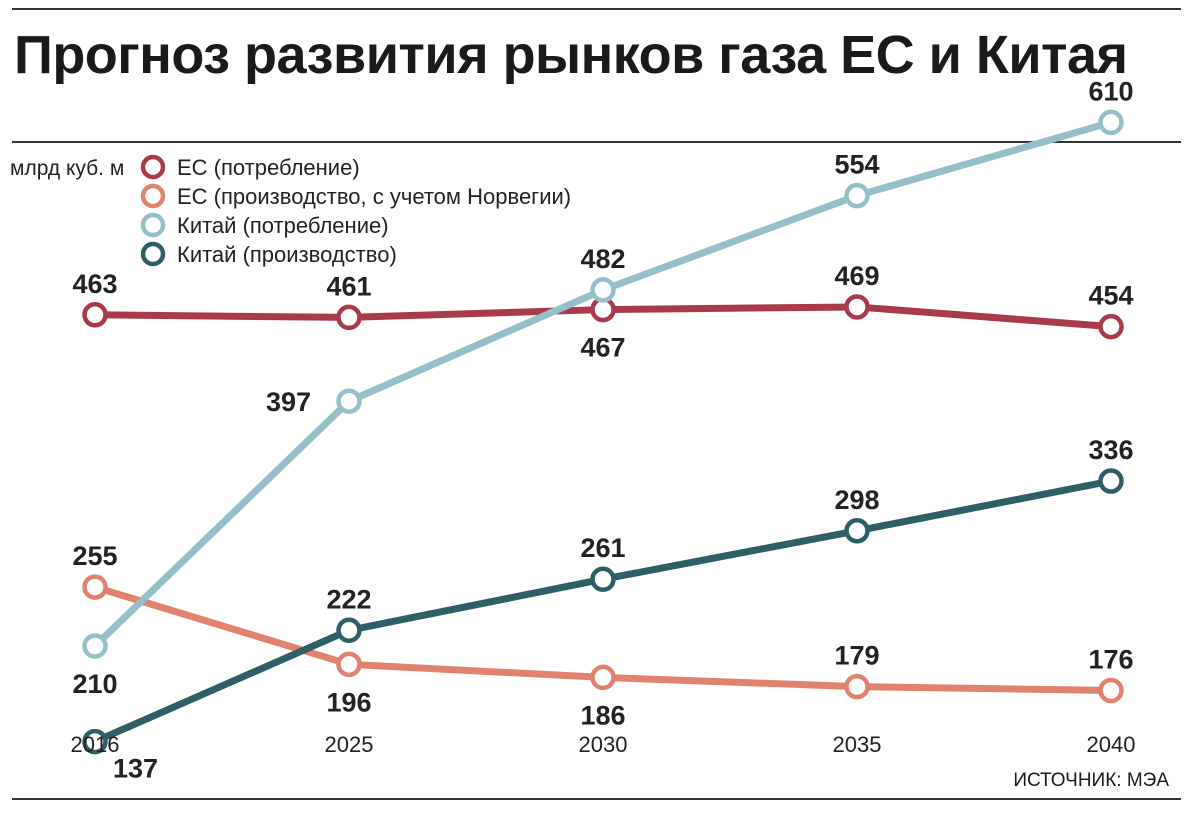 The width and height of the screenshot is (1193, 813). I want to click on data-label: 137, so click(135, 769).